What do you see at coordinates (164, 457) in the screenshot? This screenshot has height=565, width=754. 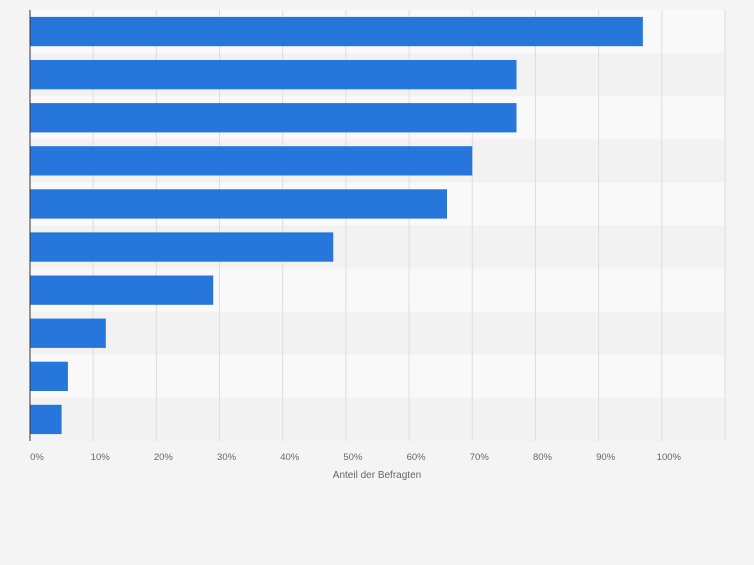 I see `x-tick-label: 20%` at bounding box center [164, 457].